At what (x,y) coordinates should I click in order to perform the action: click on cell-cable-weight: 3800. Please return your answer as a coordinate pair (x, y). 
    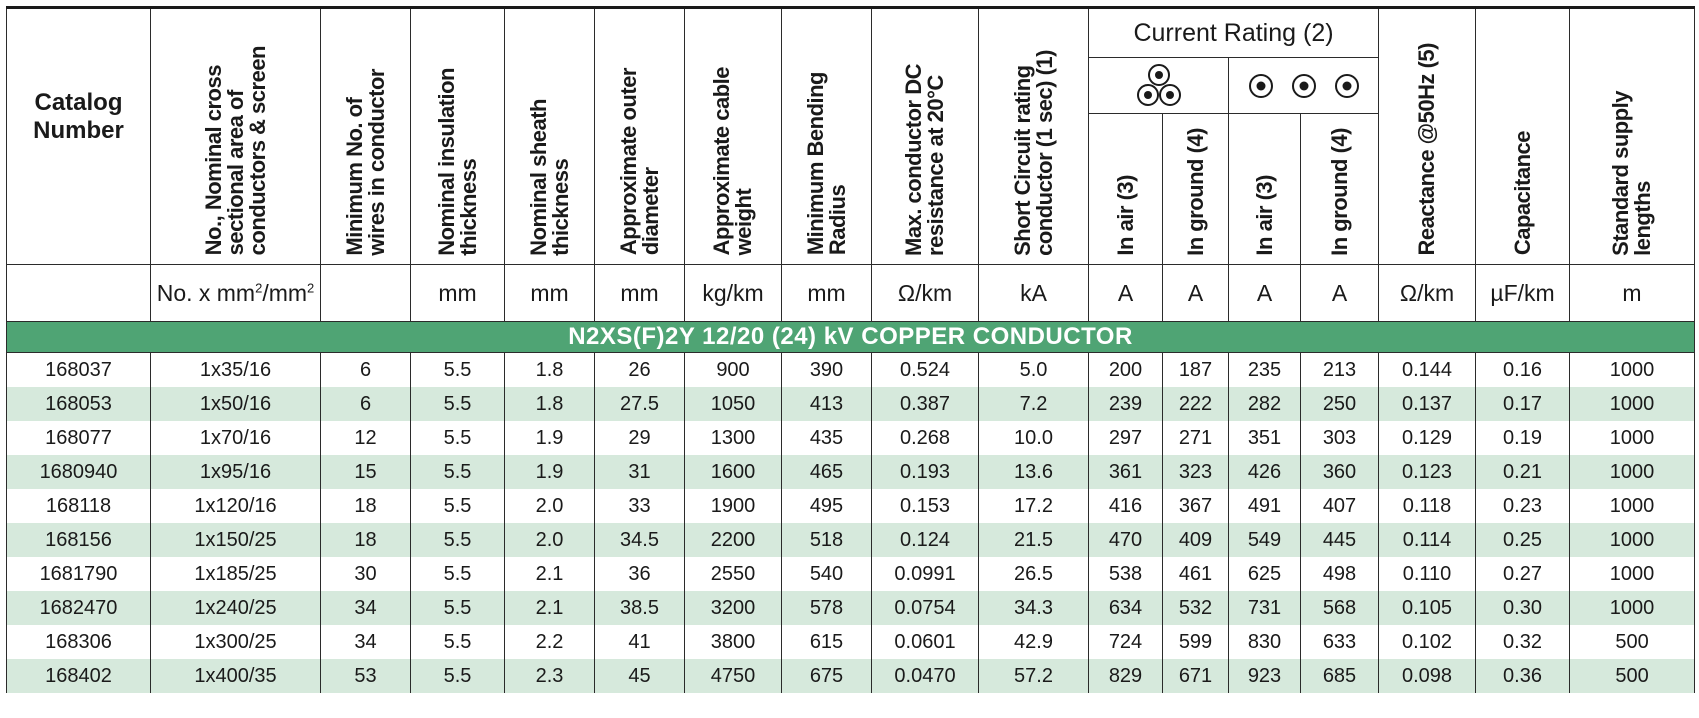
    Looking at the image, I should click on (733, 642).